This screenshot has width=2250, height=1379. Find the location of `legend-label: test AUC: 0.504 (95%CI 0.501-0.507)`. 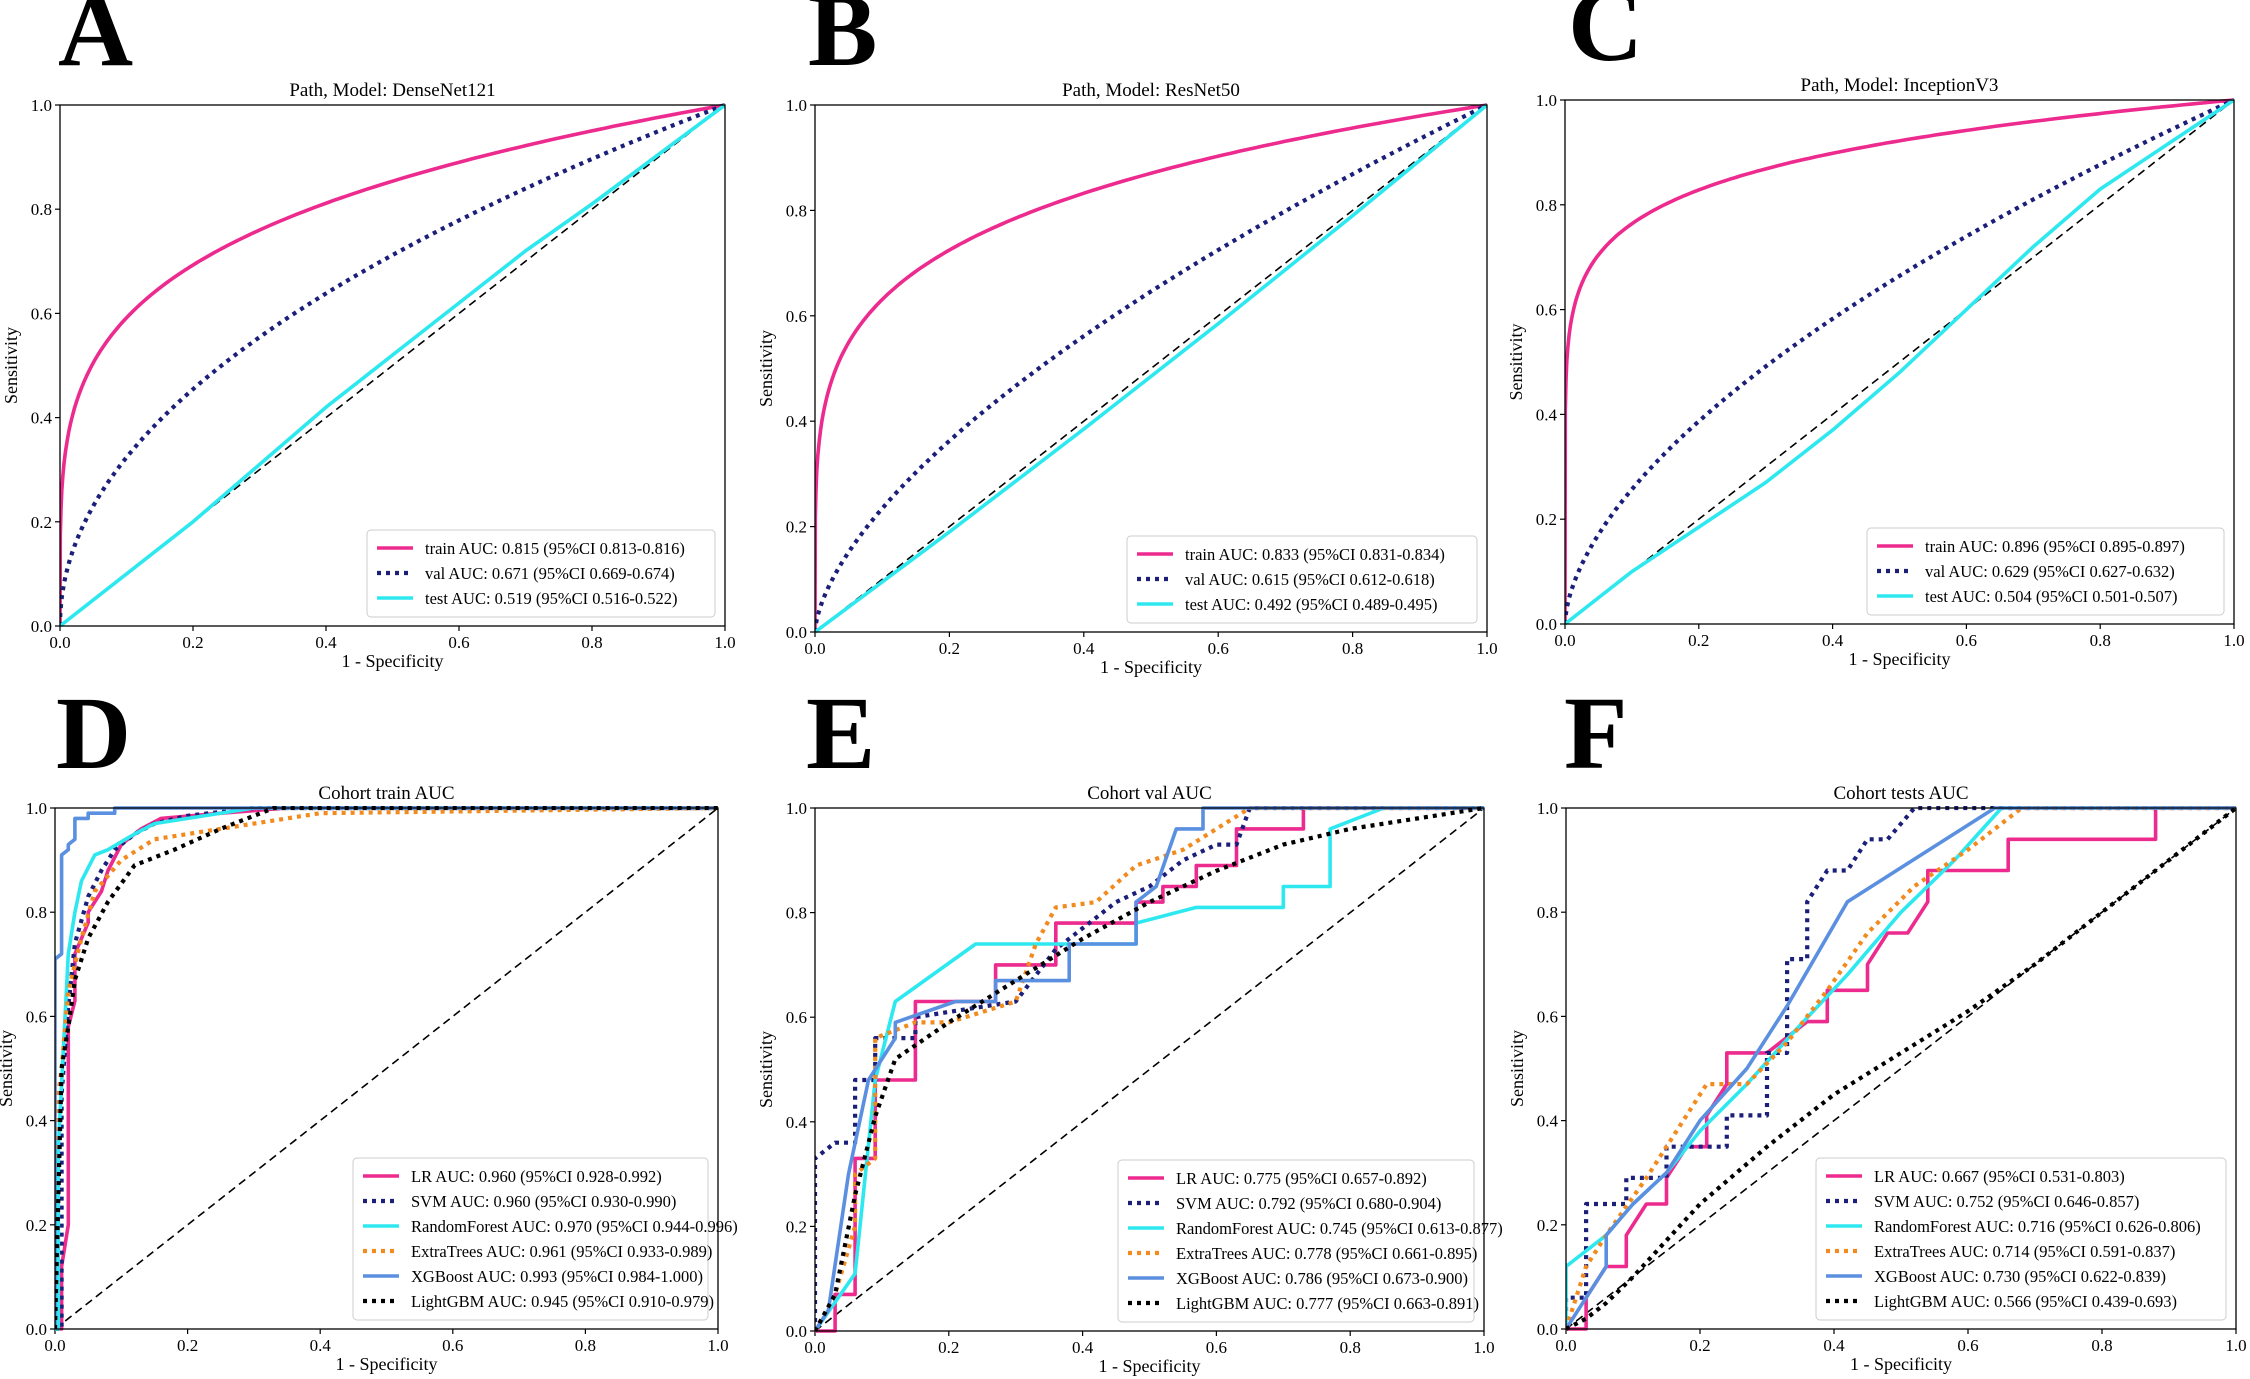

legend-label: test AUC: 0.504 (95%CI 0.501-0.507) is located at coordinates (2051, 596).